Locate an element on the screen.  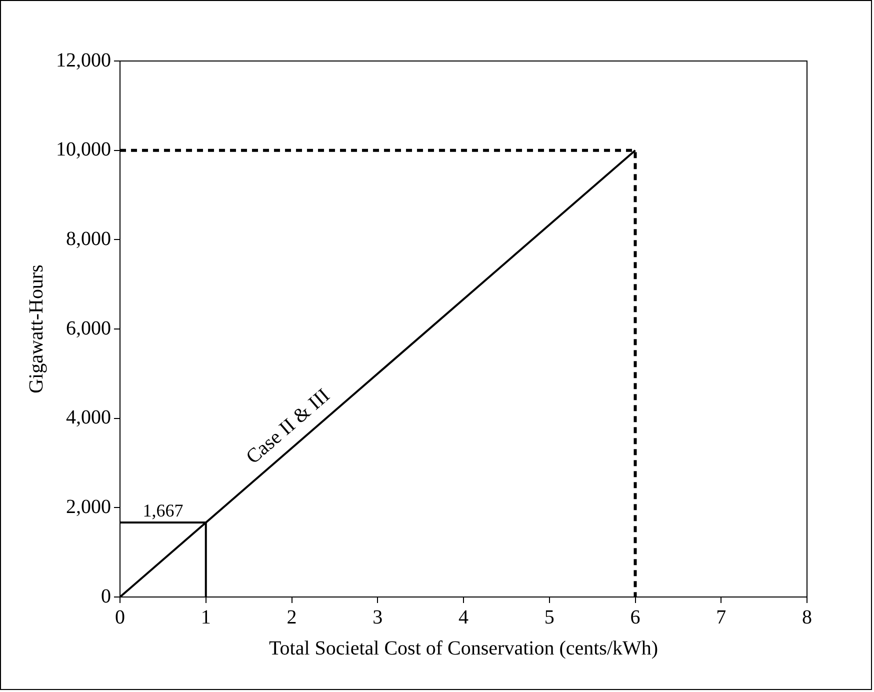
y-tick-label: 2,000 is located at coordinates (88, 507).